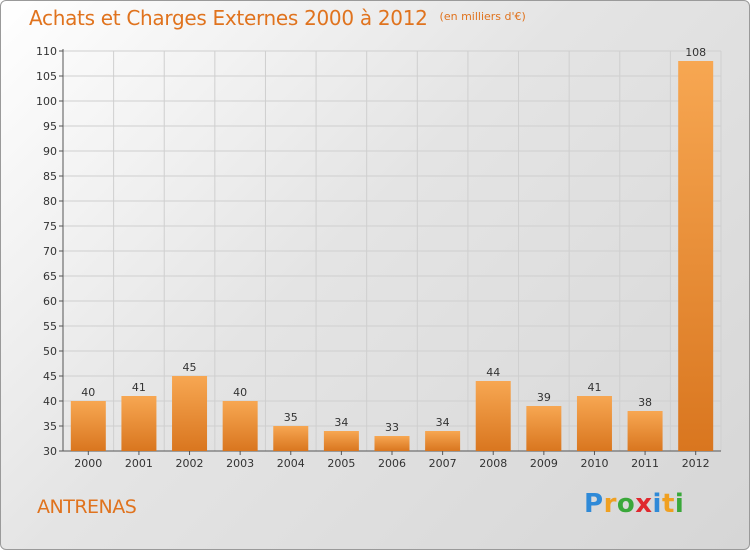 The image size is (750, 550). Describe the element at coordinates (50, 176) in the screenshot. I see `y-tick-label: 85` at that location.